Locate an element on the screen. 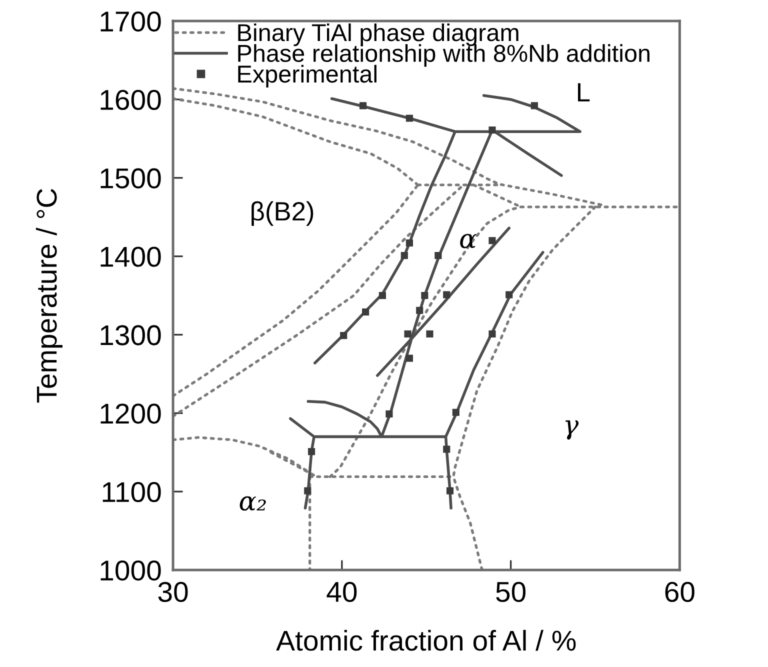 This screenshot has width=768, height=667. annotation: β(B2) is located at coordinates (283, 213).